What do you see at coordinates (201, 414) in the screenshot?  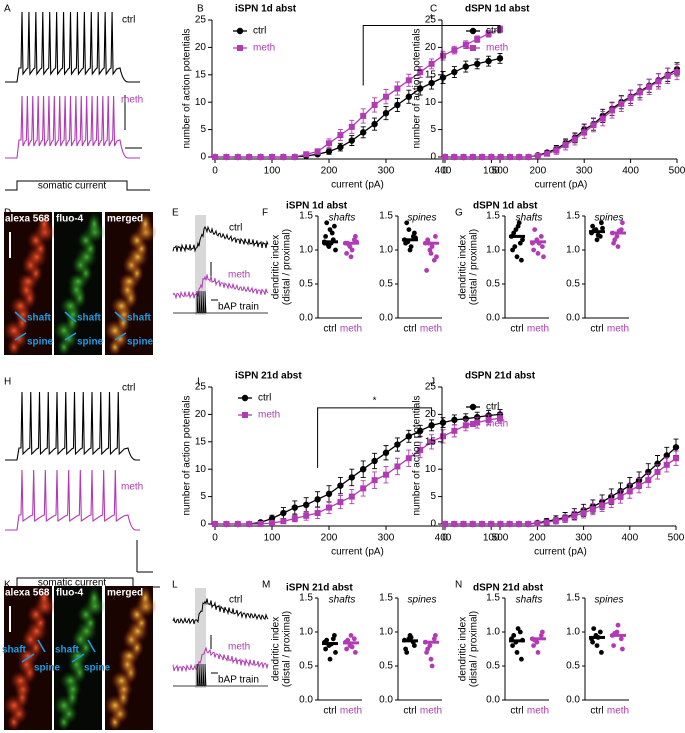 I see `y-tick-label: 20` at bounding box center [201, 414].